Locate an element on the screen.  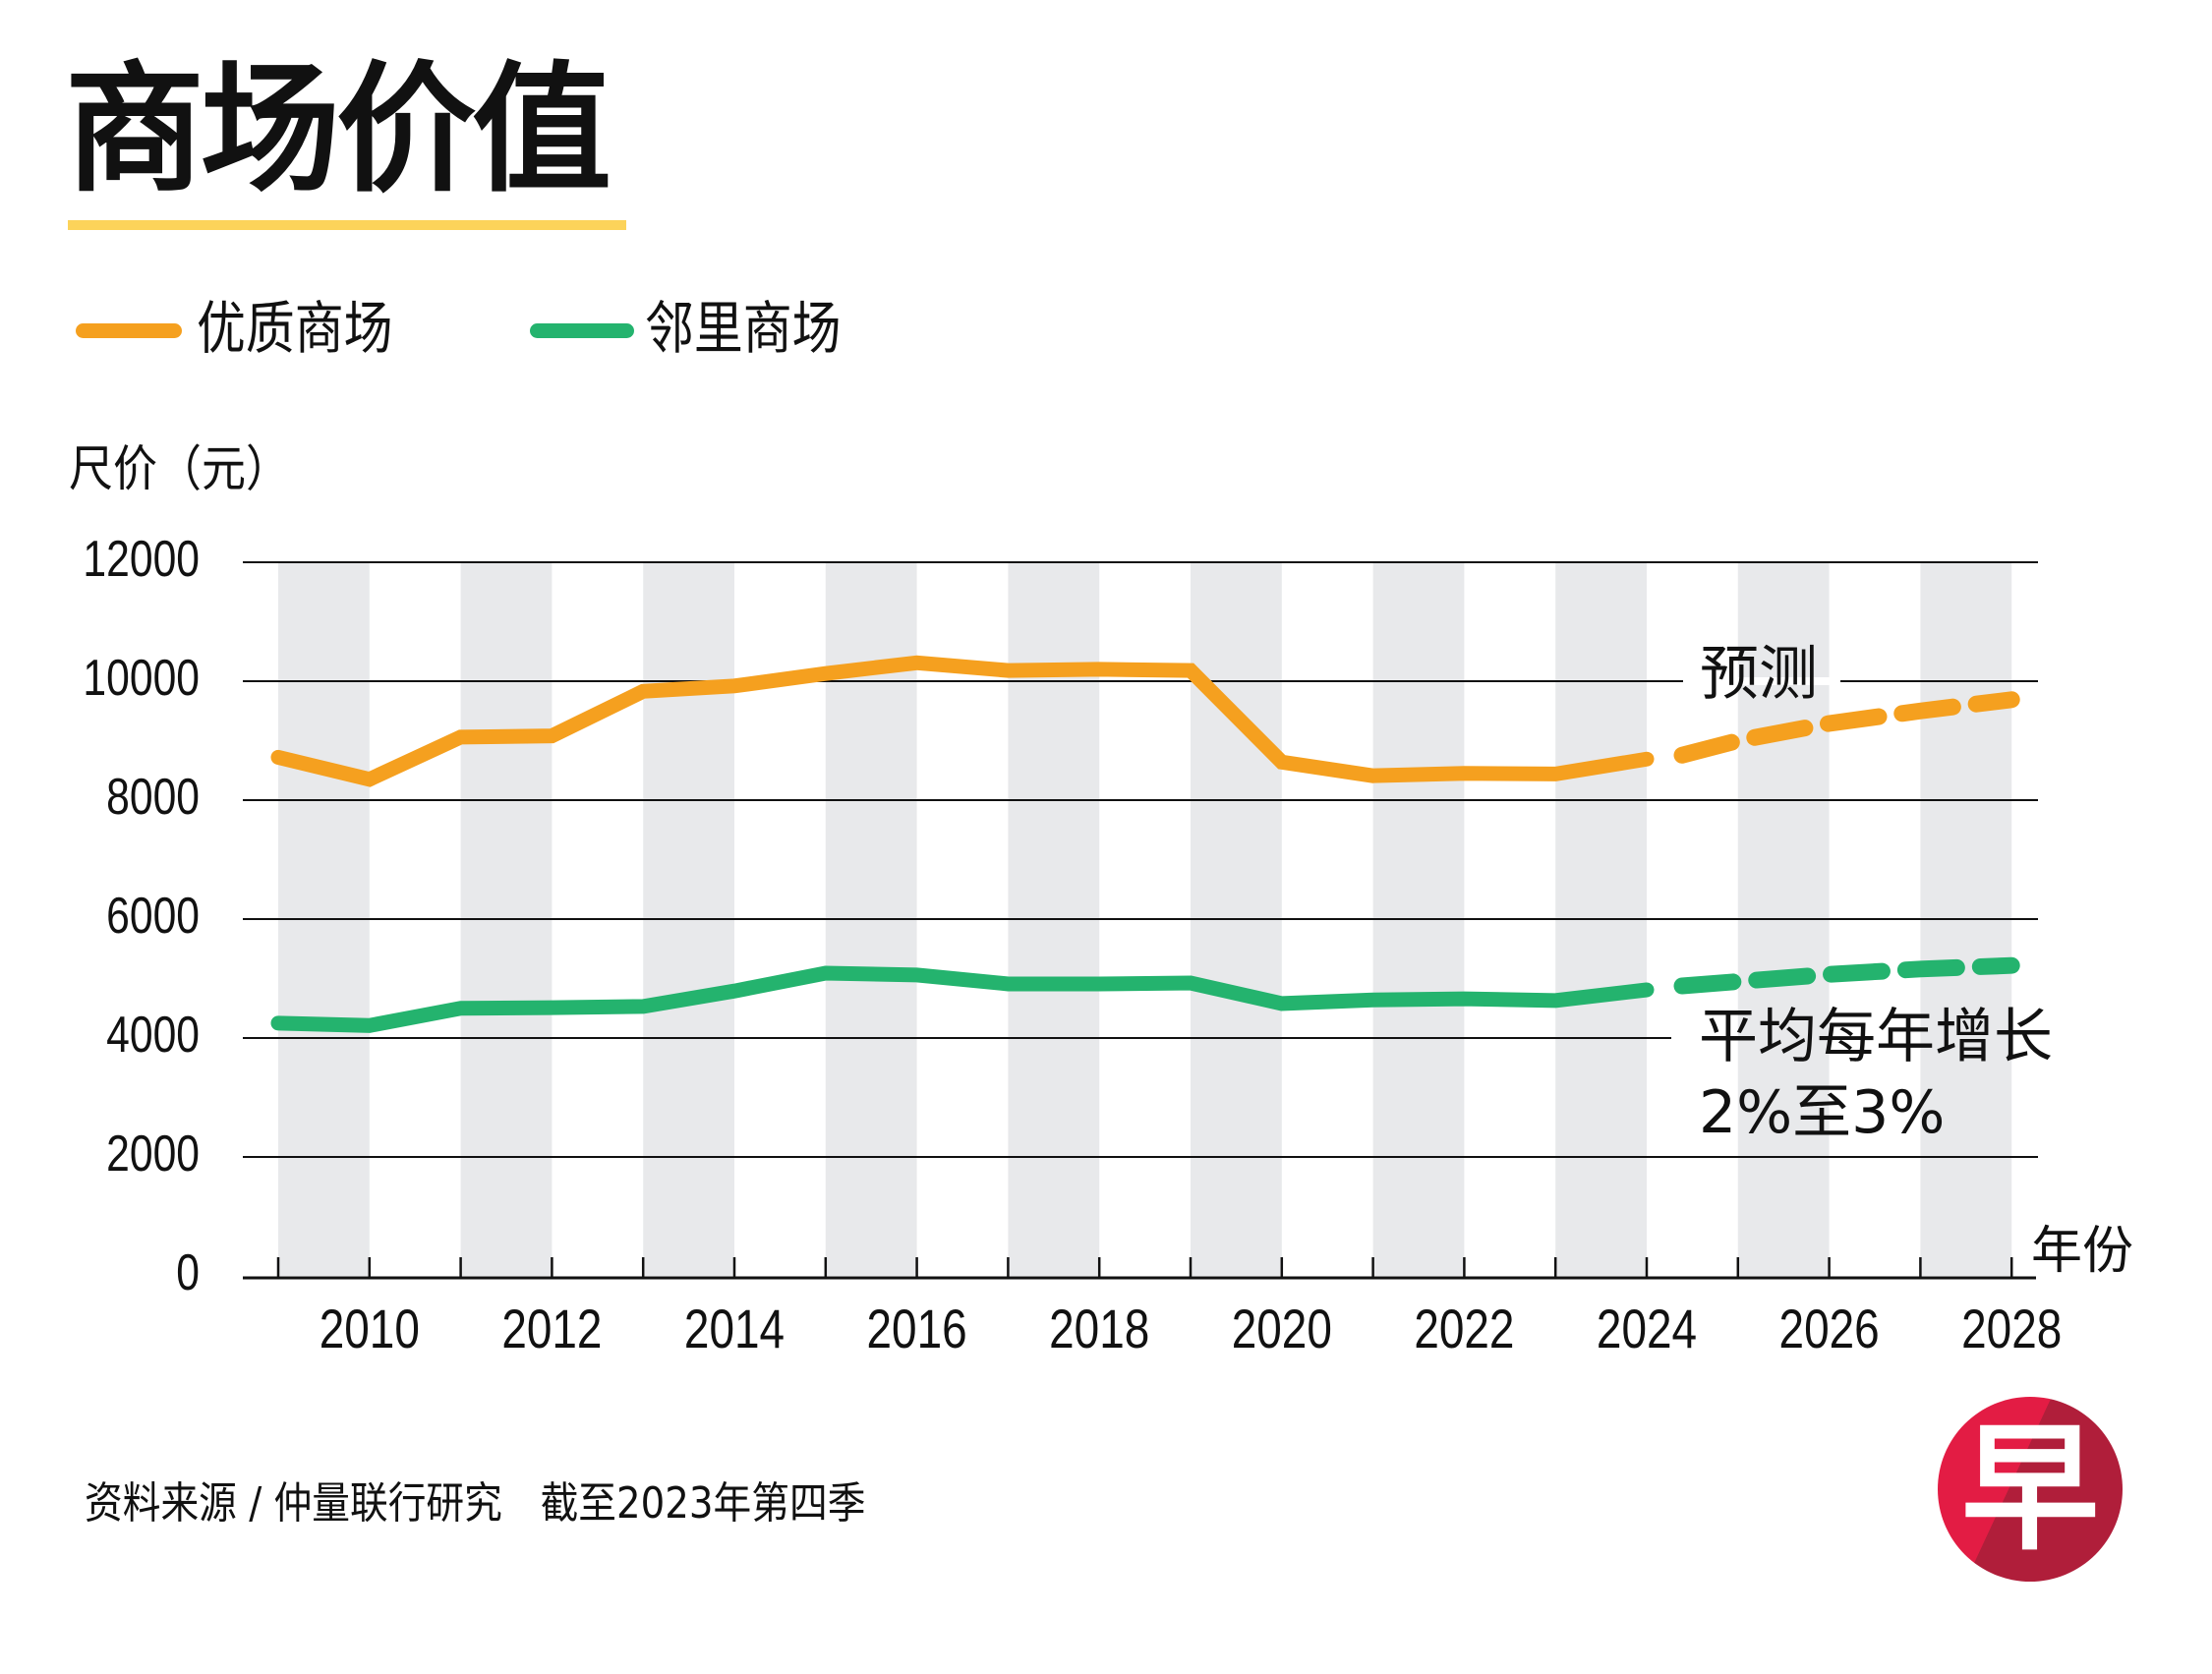
x-tick-label: 2026 is located at coordinates (1830, 1329).